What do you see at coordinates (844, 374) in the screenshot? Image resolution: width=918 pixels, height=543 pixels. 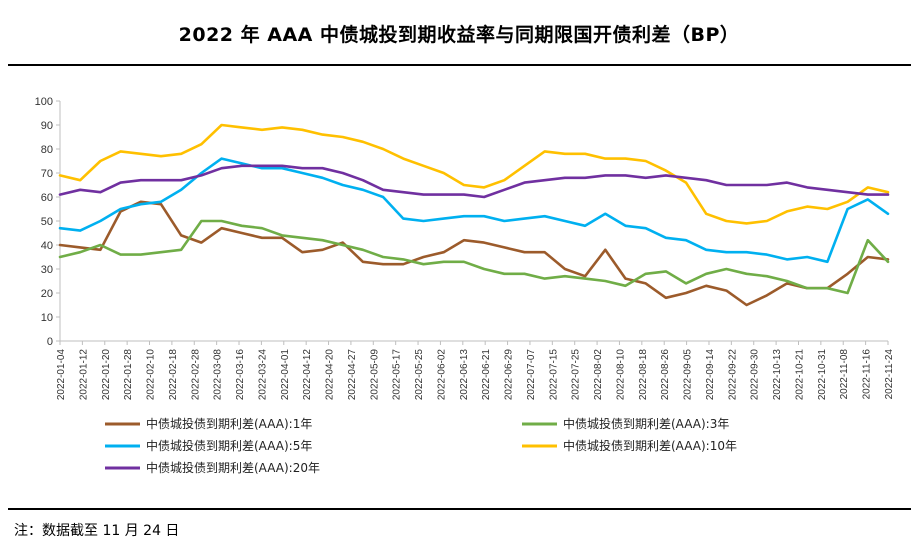 I see `x-tick-label: 2022-11-08` at bounding box center [844, 374].